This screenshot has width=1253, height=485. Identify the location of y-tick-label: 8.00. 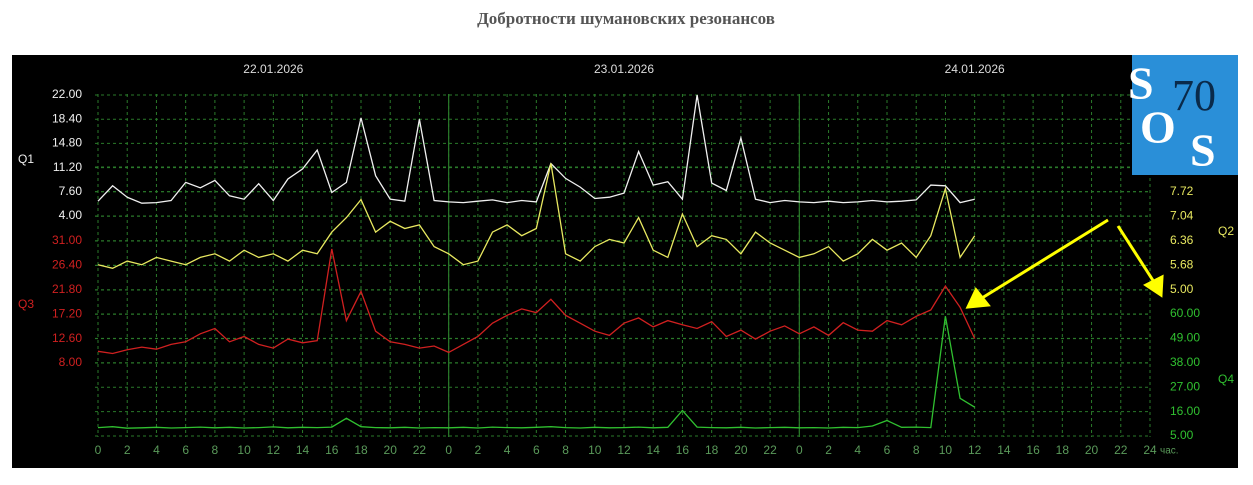
(71, 362).